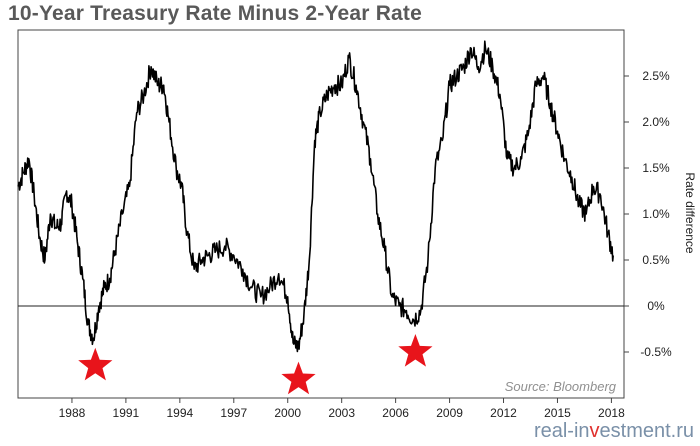 The height and width of the screenshot is (446, 700). Describe the element at coordinates (449, 413) in the screenshot. I see `x-tick-label: 2009` at that location.